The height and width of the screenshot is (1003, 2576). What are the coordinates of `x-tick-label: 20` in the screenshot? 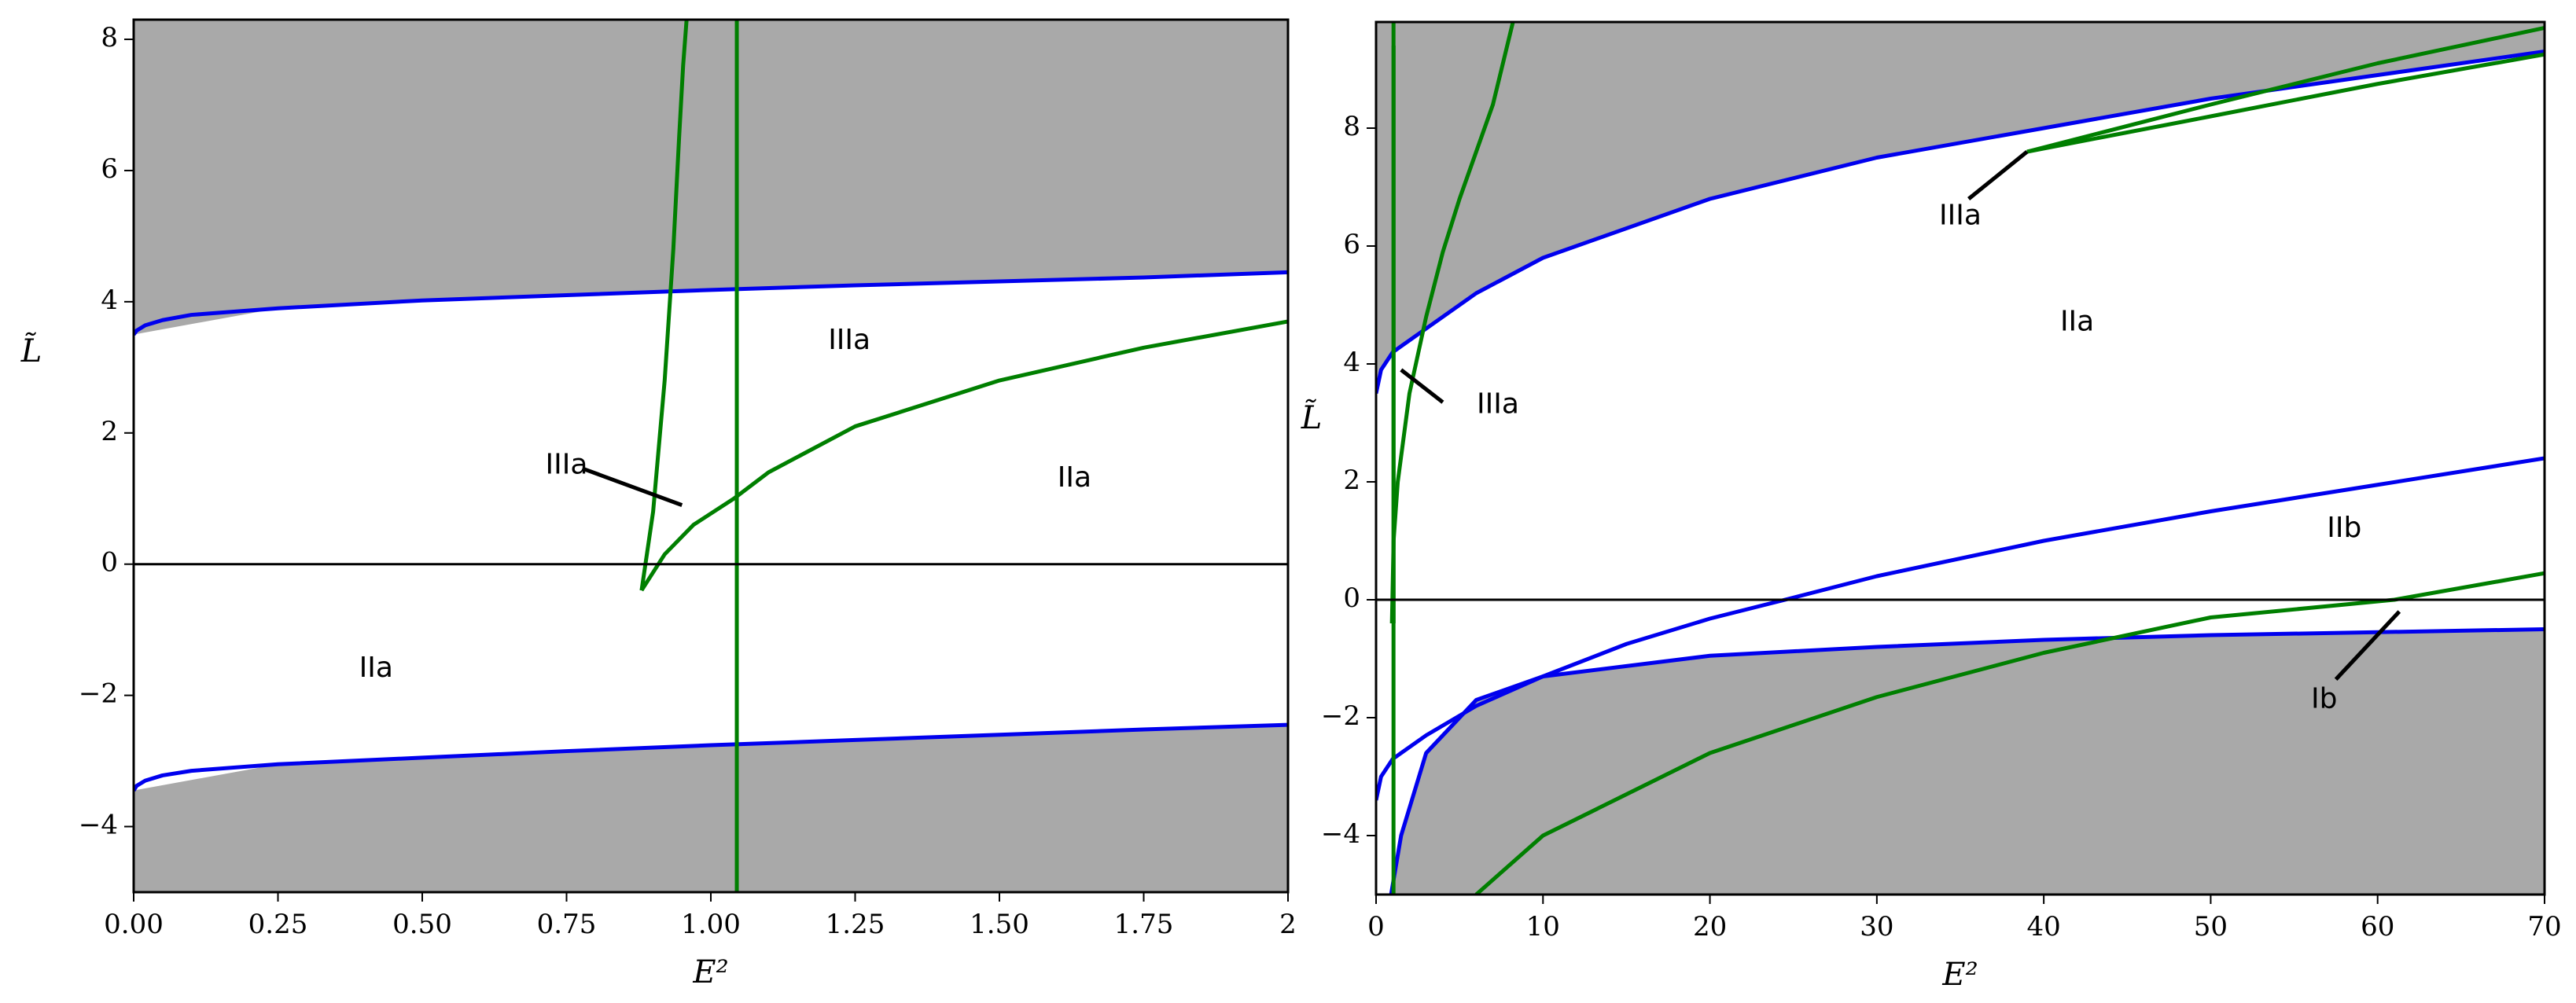 It's located at (1710, 926).